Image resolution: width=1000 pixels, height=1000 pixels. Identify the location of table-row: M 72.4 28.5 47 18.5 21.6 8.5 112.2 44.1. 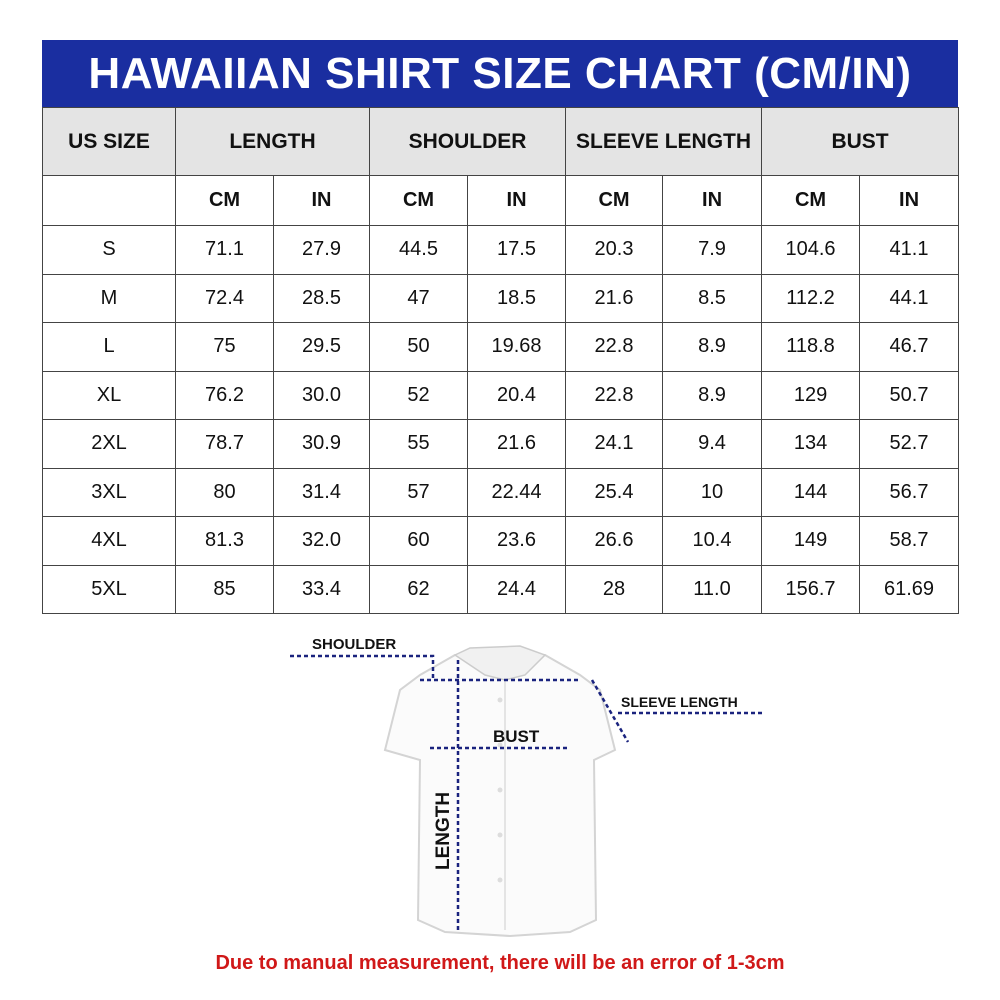
(501, 298).